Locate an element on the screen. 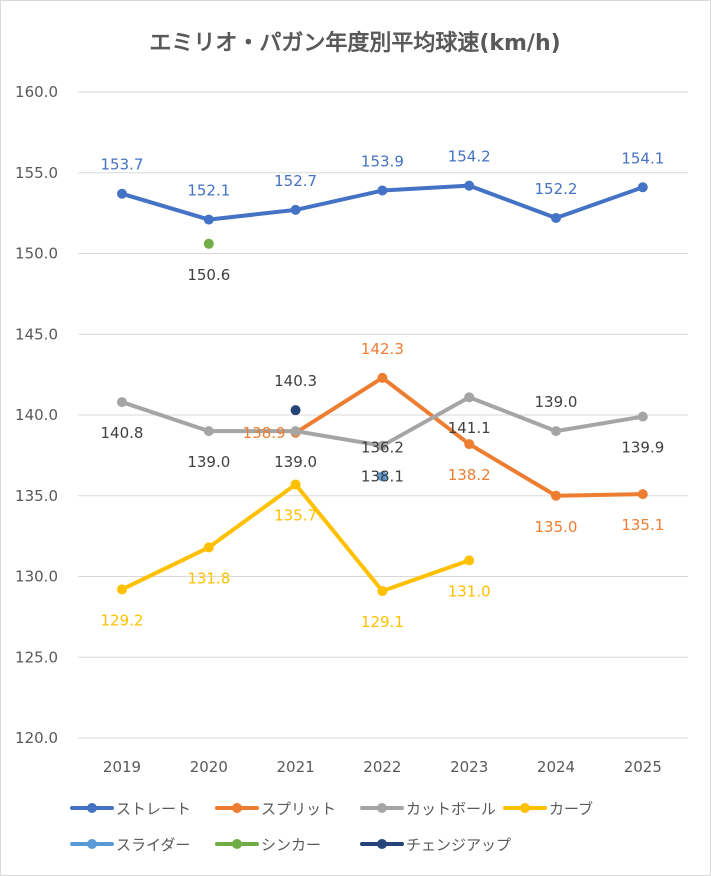  data-label: 138.1 is located at coordinates (382, 477).